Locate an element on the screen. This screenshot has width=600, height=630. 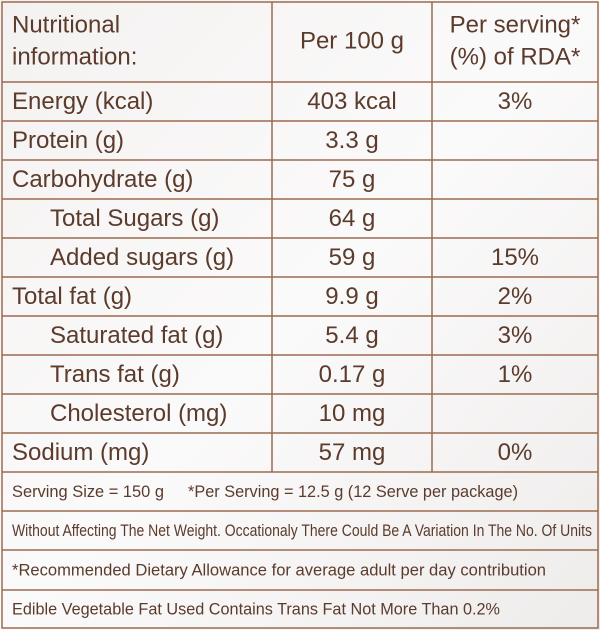
nutrient-value: 10 mg is located at coordinates (352, 413).